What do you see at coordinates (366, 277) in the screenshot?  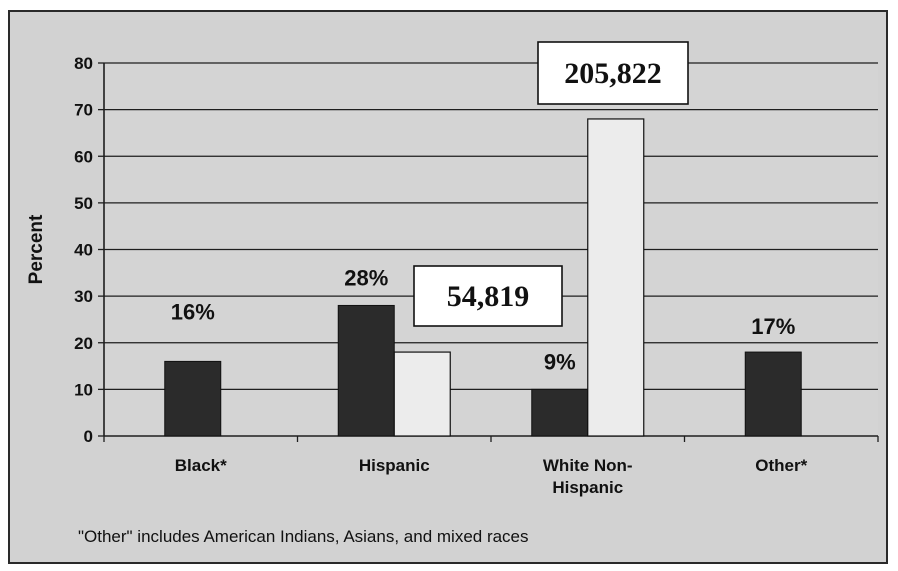 I see `data-label: 28%` at bounding box center [366, 277].